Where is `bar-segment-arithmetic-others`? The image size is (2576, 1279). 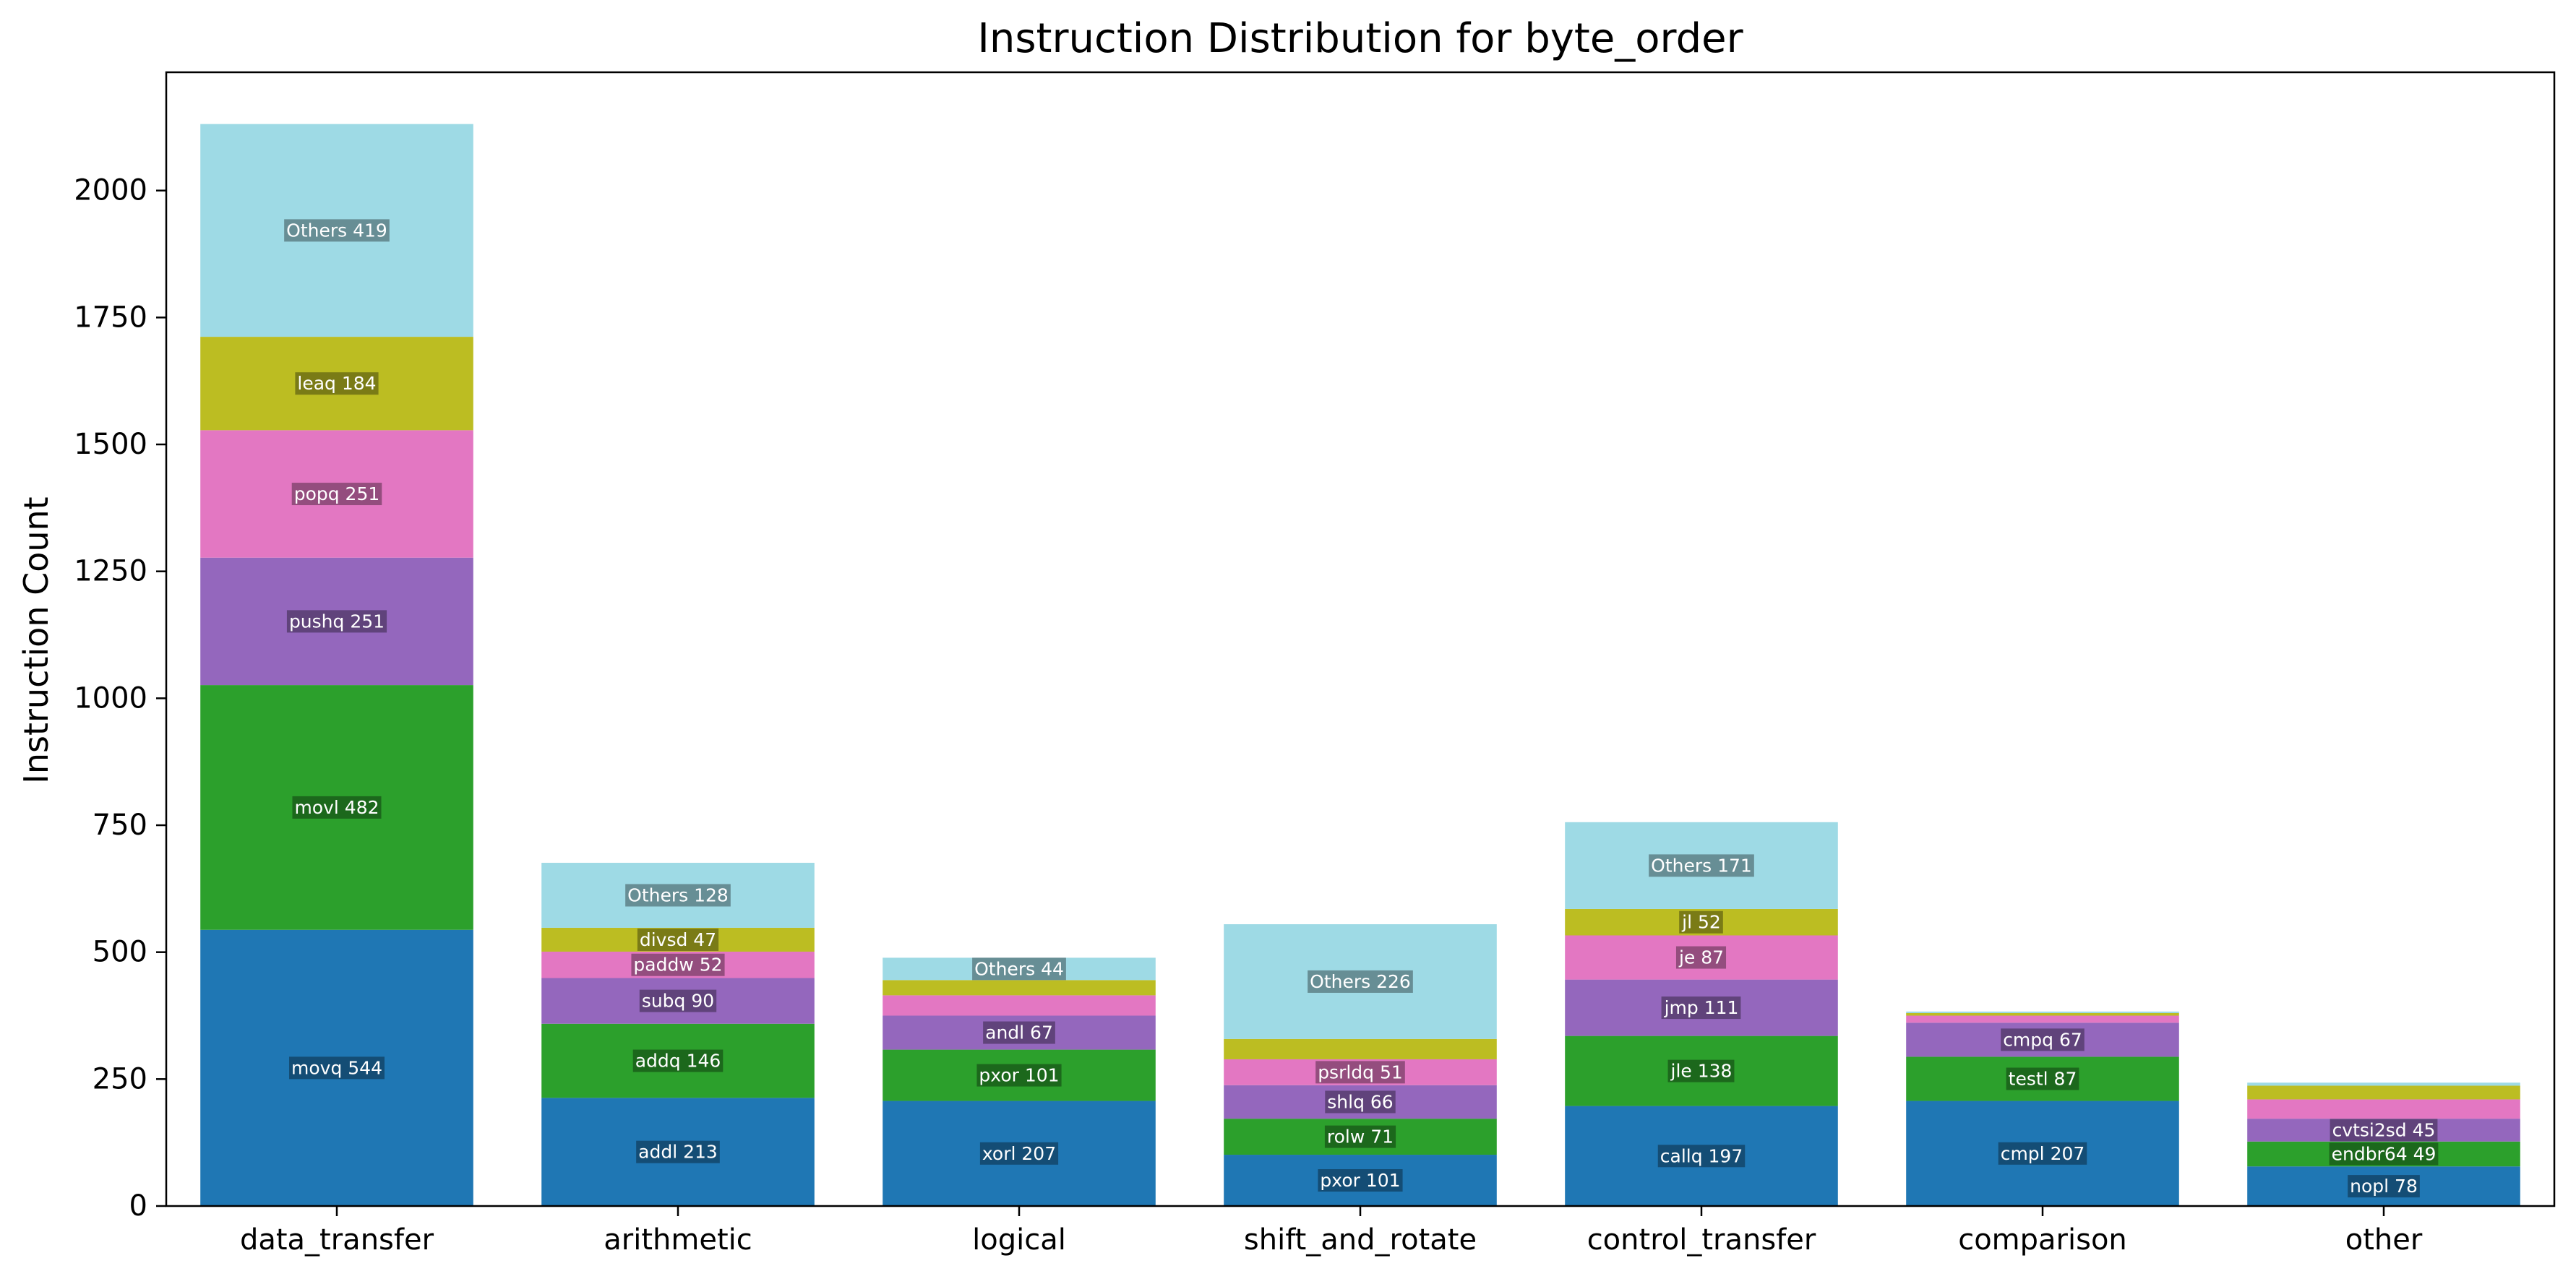 bar-segment-arithmetic-others is located at coordinates (678, 895).